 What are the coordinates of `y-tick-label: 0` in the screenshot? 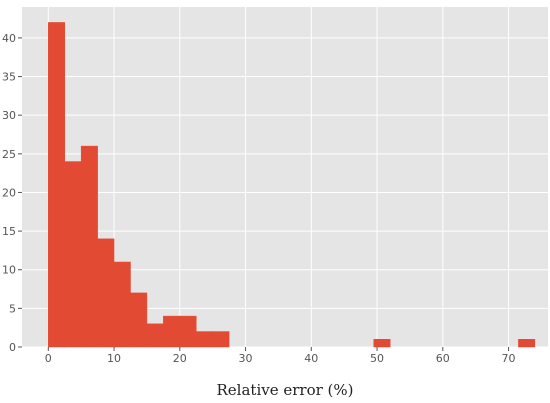 It's located at (12, 347).